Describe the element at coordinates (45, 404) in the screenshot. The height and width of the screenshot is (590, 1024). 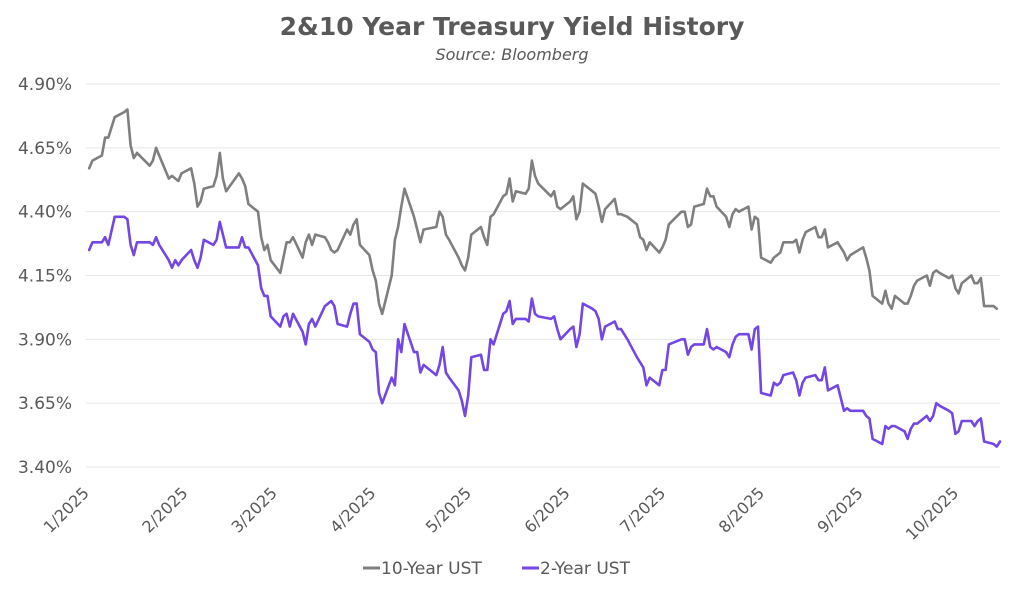
I see `y-tick-label: 3.65%` at that location.